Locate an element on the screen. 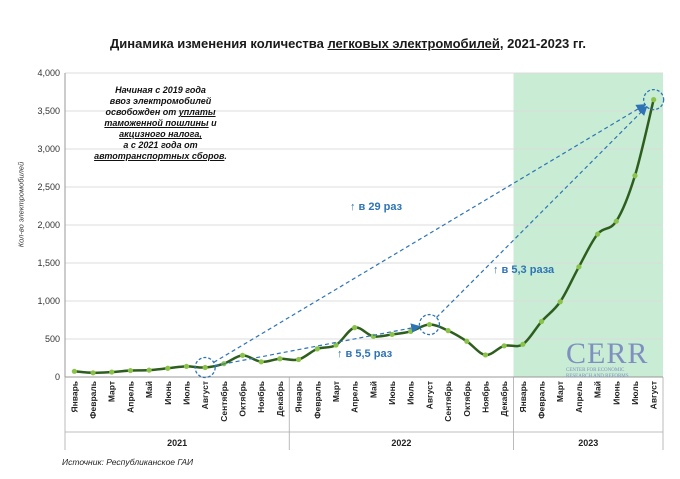  y-tick-label: 2,000 is located at coordinates (48, 225).